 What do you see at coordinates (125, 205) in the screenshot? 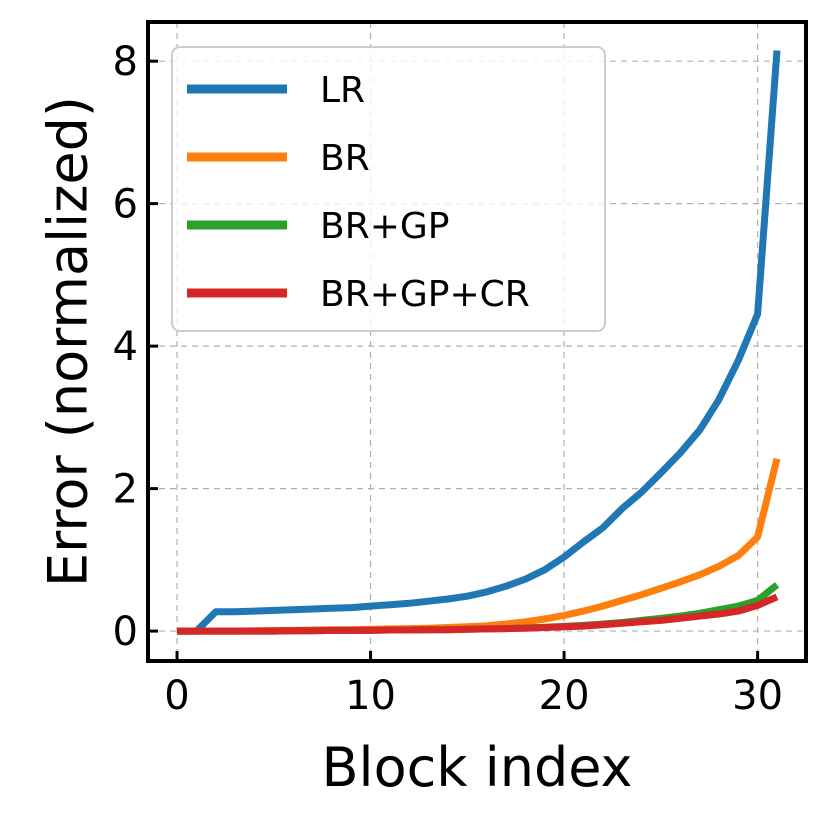
I see `y-tick-label: 6` at bounding box center [125, 205].